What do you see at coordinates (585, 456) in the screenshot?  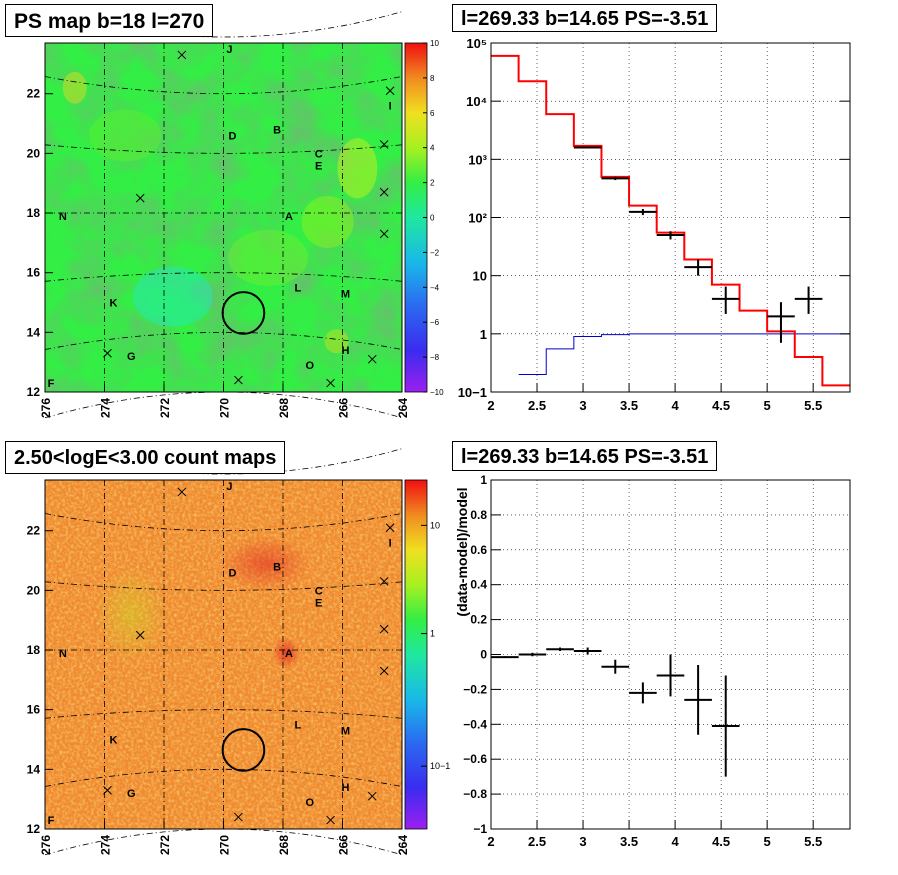 I see `residual-title: l=269.33 b=14.65 PS=-3.51` at bounding box center [585, 456].